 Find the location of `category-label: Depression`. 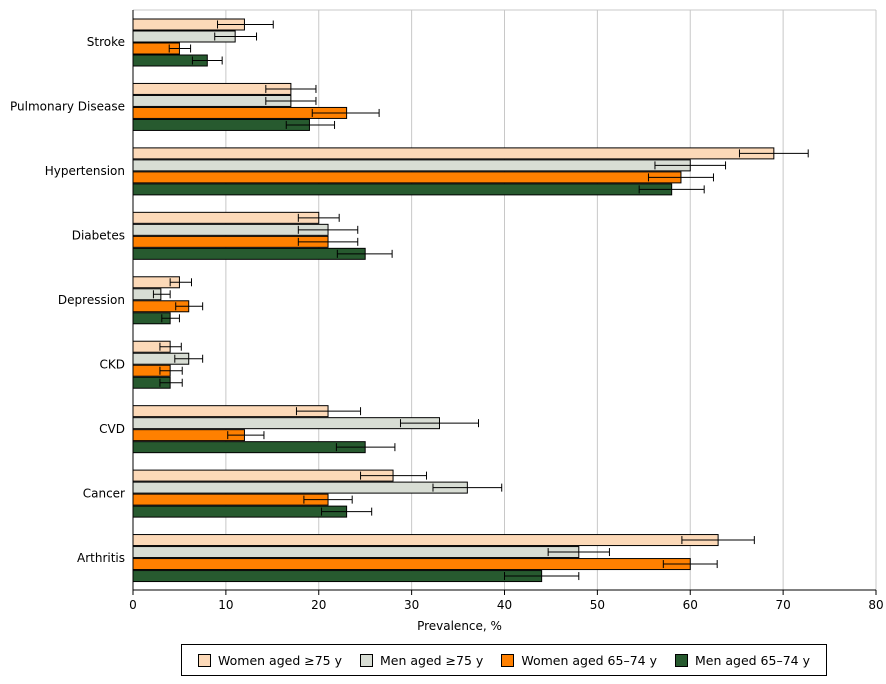

category-label: Depression is located at coordinates (91, 300).